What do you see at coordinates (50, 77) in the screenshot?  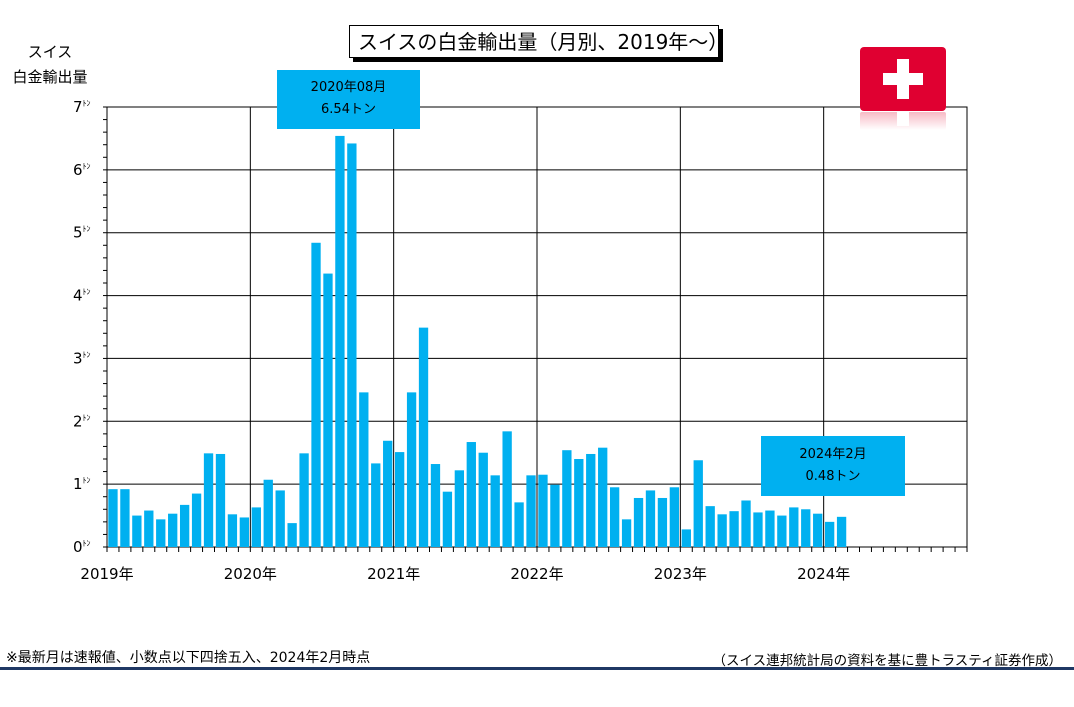 I see `y-axis-label-line2: 白金輸出量` at bounding box center [50, 77].